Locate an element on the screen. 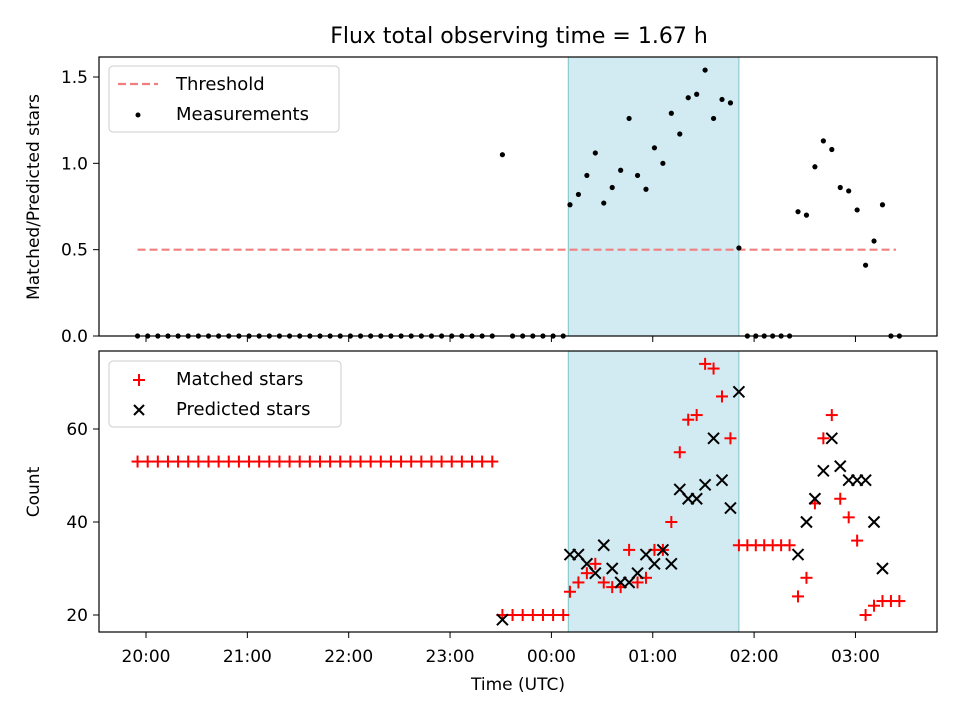  top-y-tick-label: 1.0 is located at coordinates (74, 164).